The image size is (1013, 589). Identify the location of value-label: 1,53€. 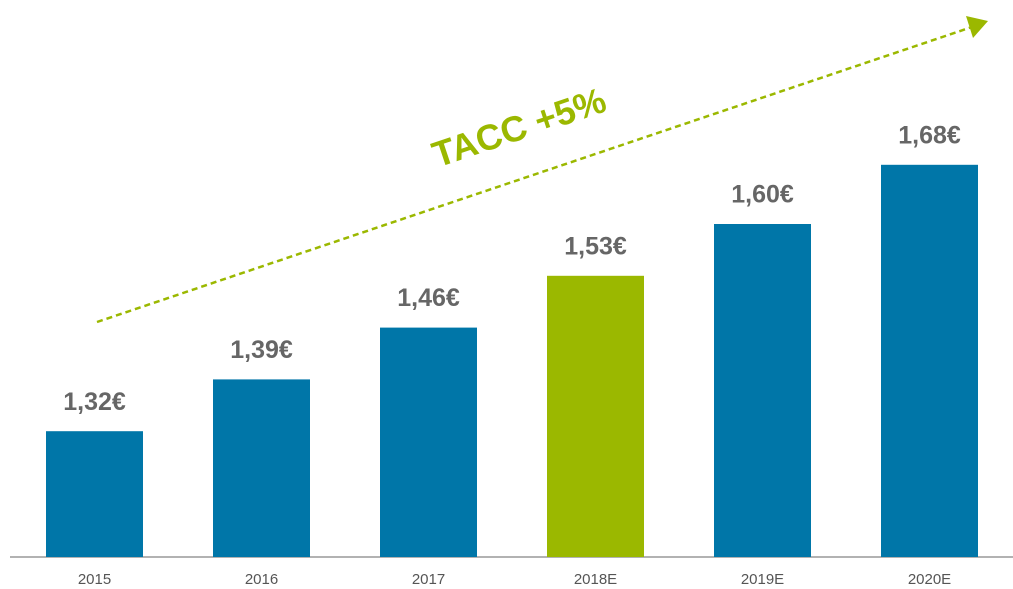
(595, 246).